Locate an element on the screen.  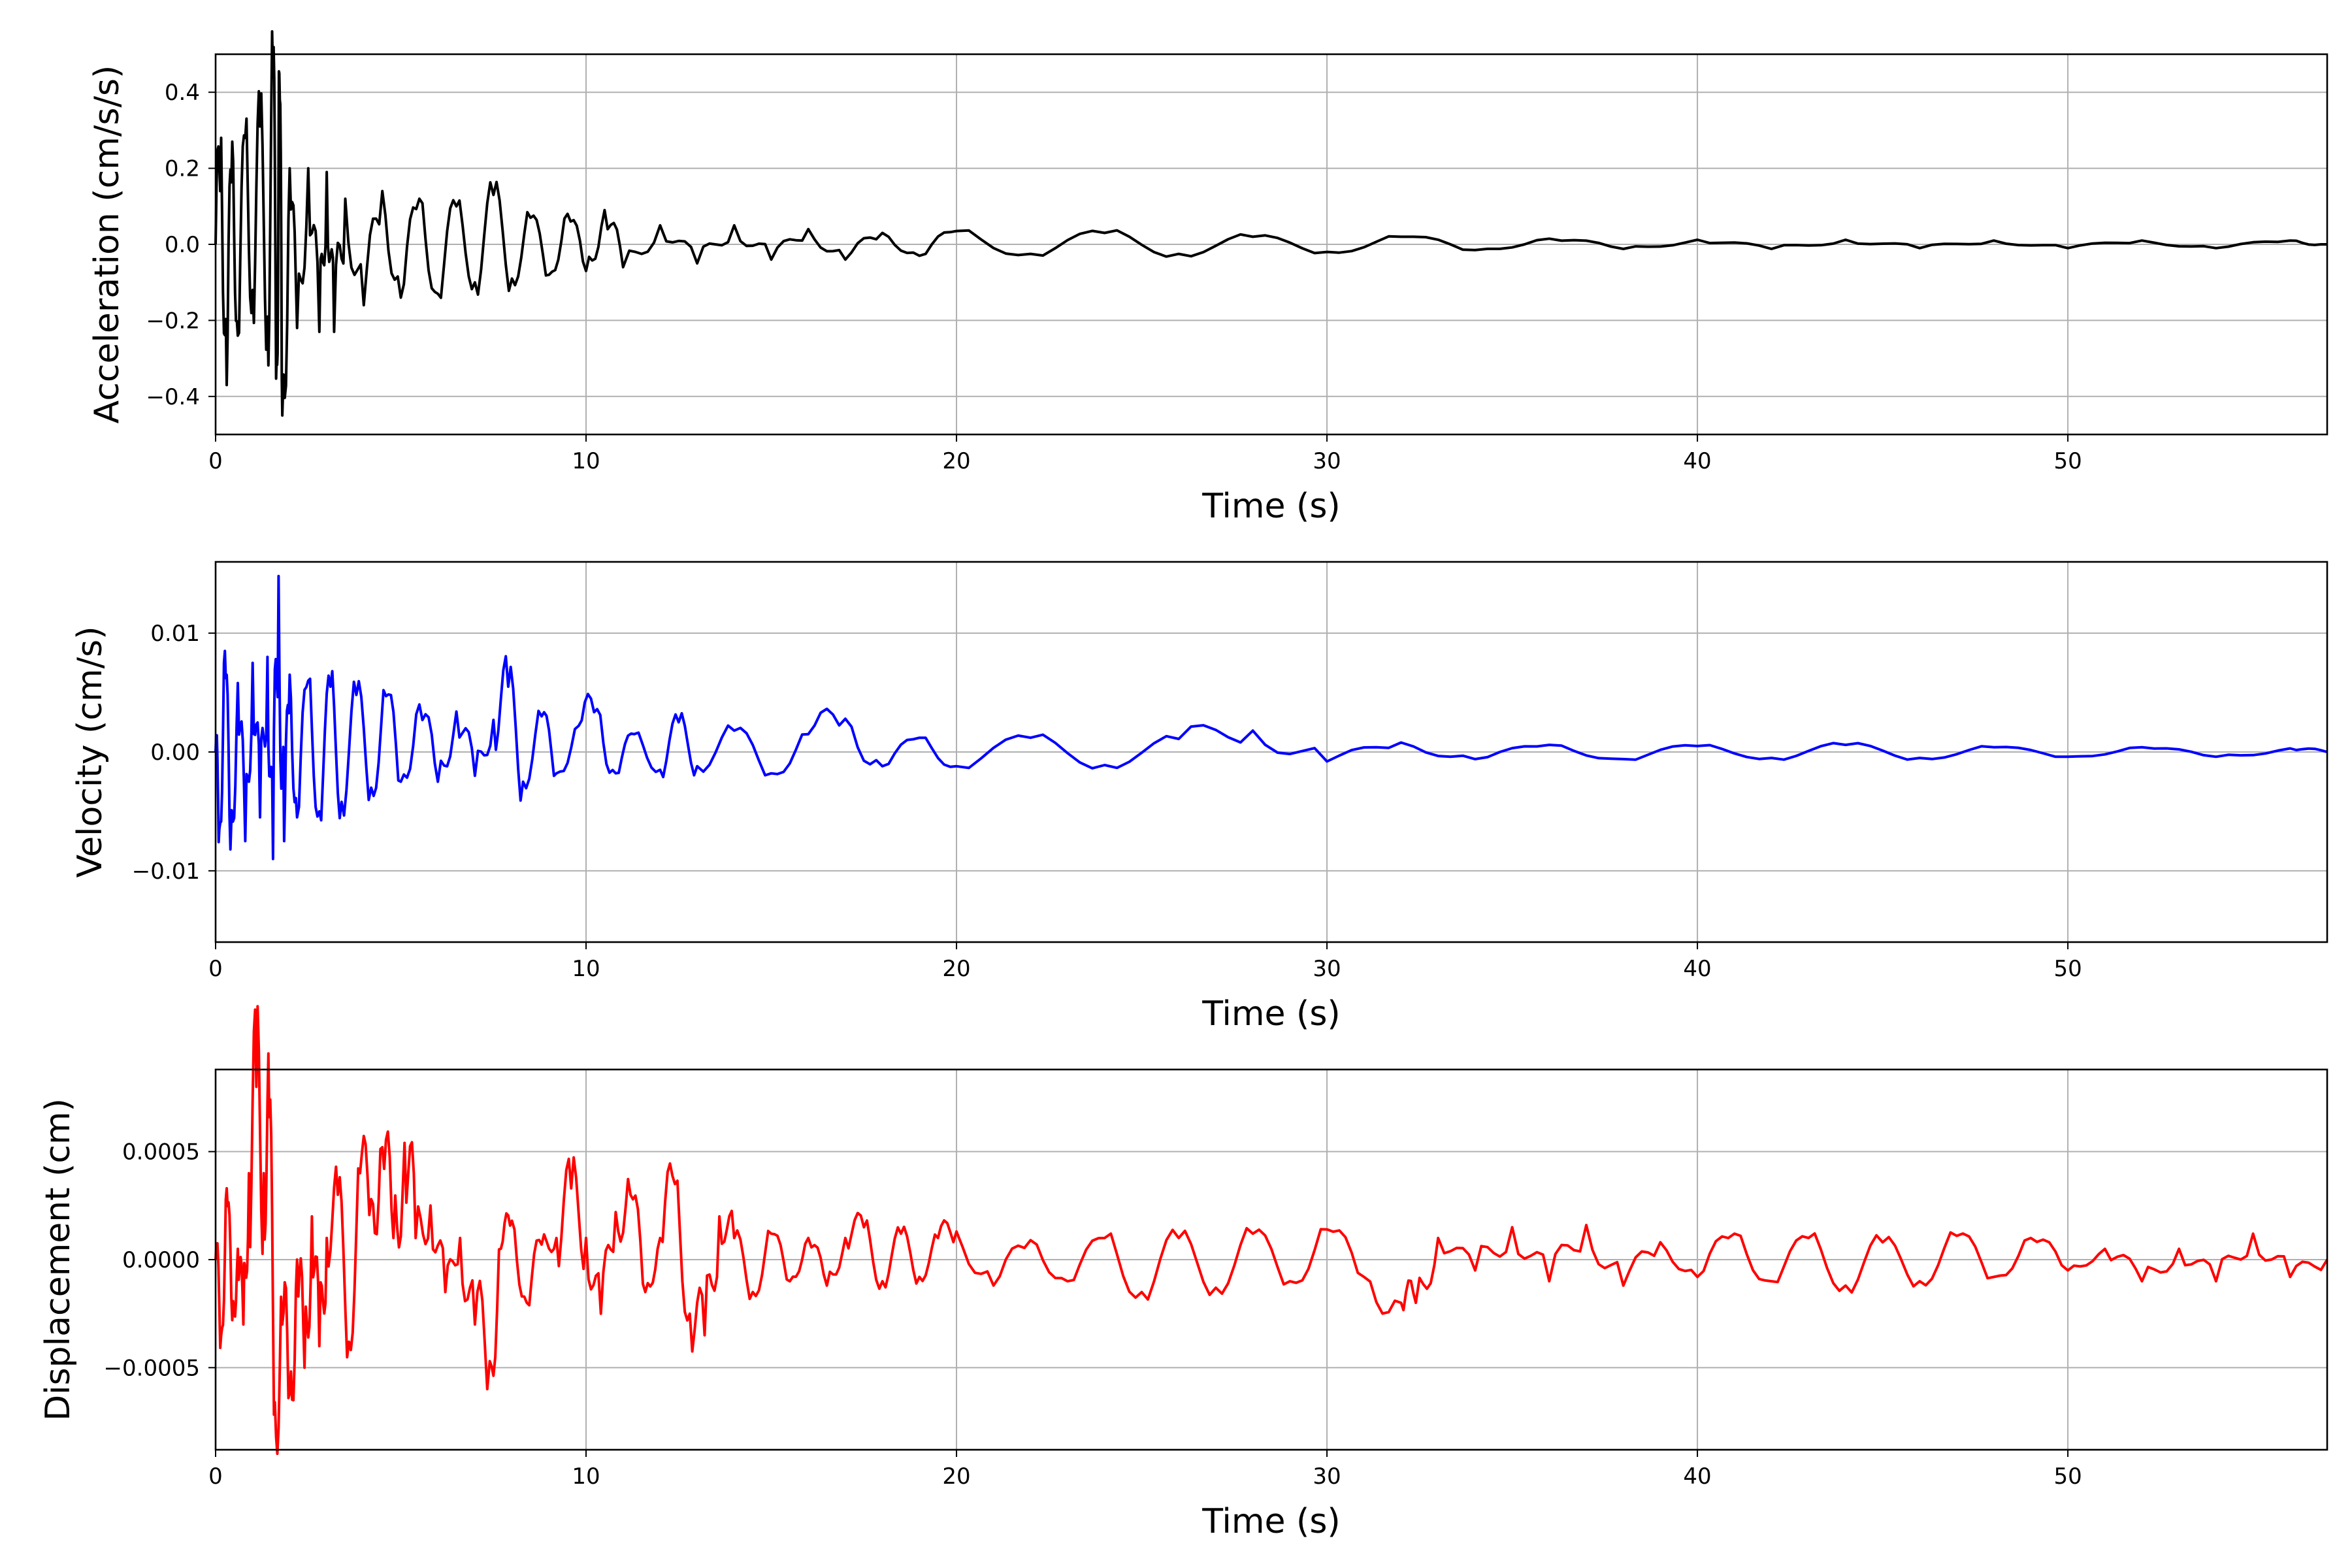
acceleration-x-tick-label-4: 40 is located at coordinates (1697, 461).